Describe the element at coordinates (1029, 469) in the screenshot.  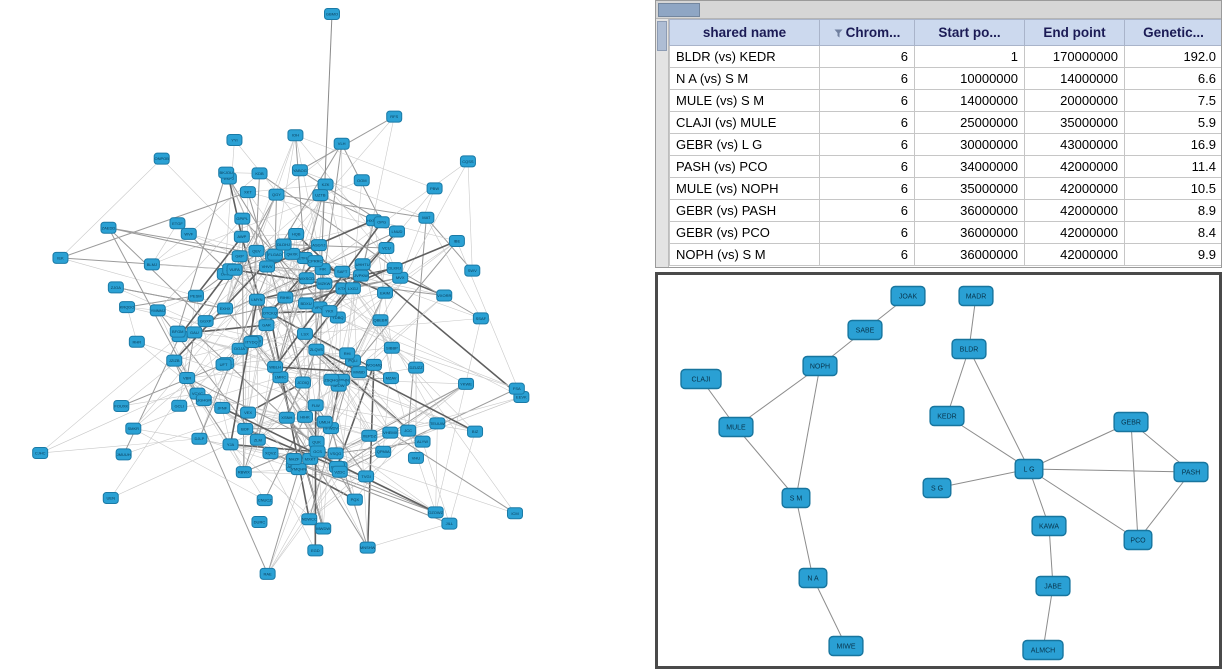
I see `network-node-l-g: L G` at that location.